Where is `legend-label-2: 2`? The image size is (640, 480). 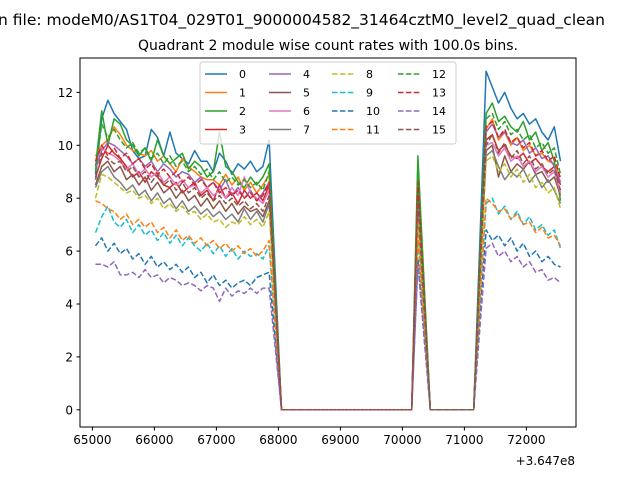 legend-label-2: 2 is located at coordinates (242, 111).